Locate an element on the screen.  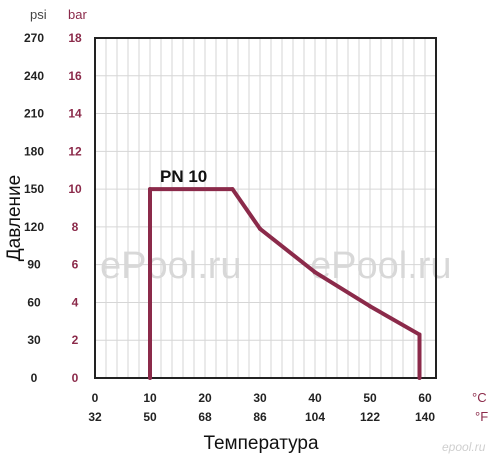
x-tick-label-fahrenheit: 68 is located at coordinates (205, 417).